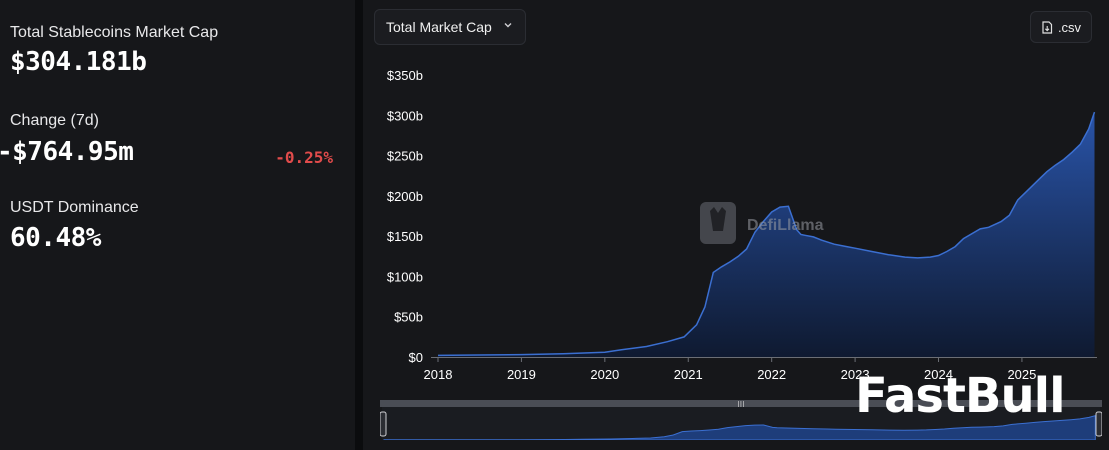  I want to click on panel-divider, so click(359, 225).